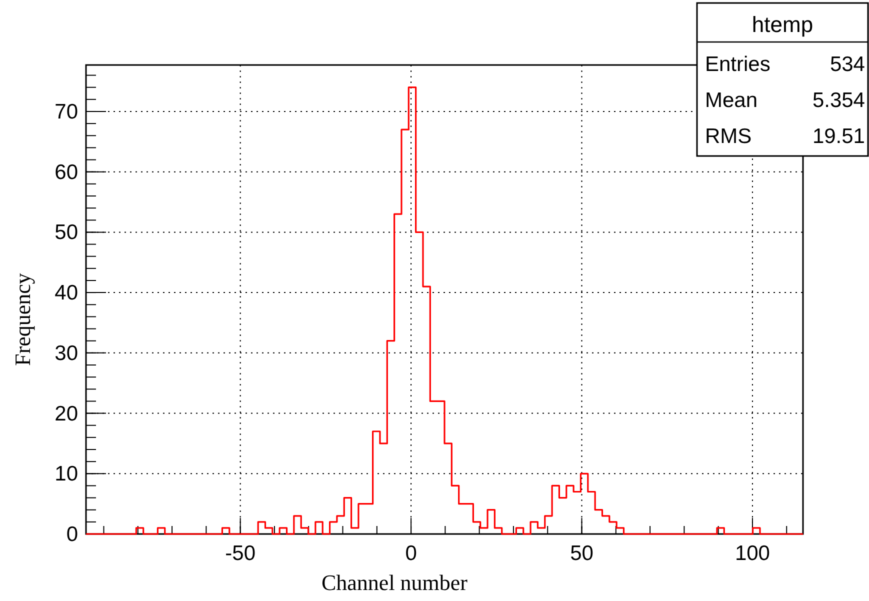 The width and height of the screenshot is (869, 601). Describe the element at coordinates (66, 293) in the screenshot. I see `y-tick-label: 40` at that location.